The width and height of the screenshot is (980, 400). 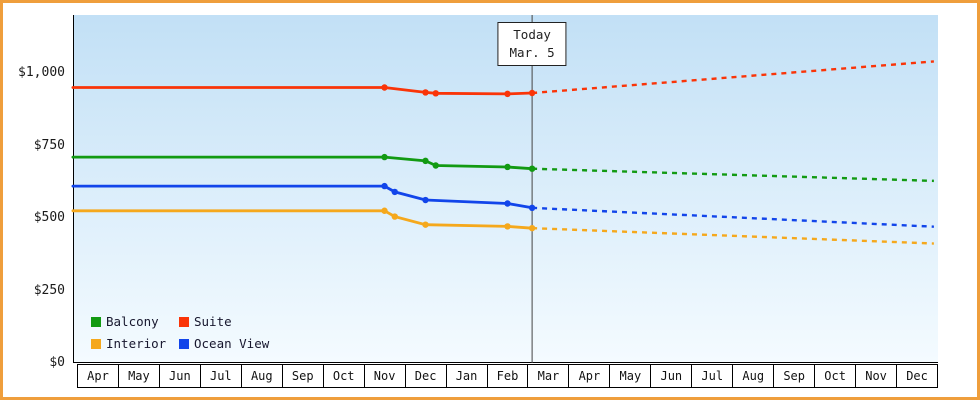 I want to click on legend-label: Interior, so click(x=136, y=343).